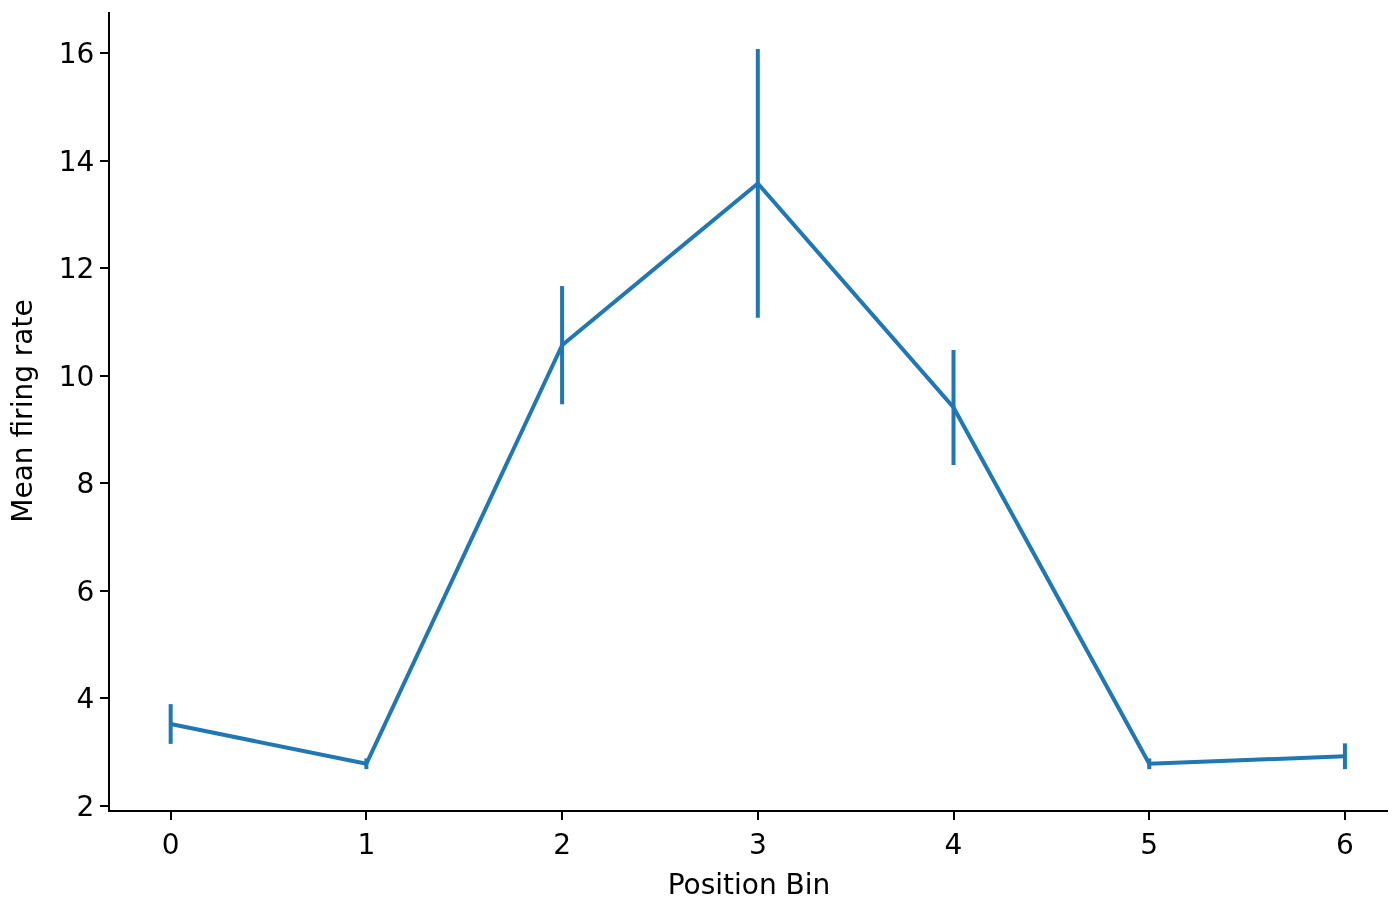 The width and height of the screenshot is (1393, 920). What do you see at coordinates (85, 591) in the screenshot?
I see `y-tick-label: 6` at bounding box center [85, 591].